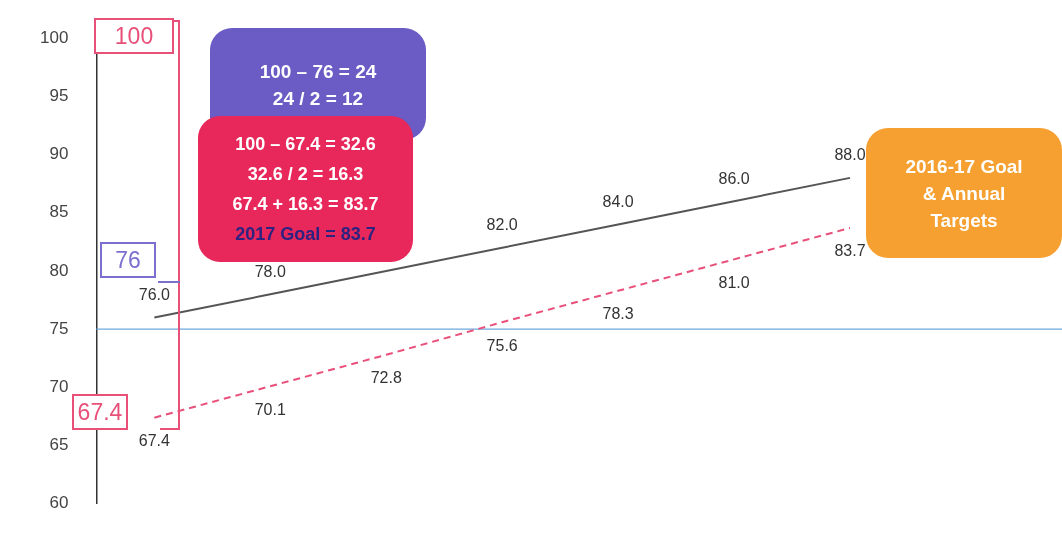  Describe the element at coordinates (270, 409) in the screenshot. I see `data-label: 70.1` at that location.